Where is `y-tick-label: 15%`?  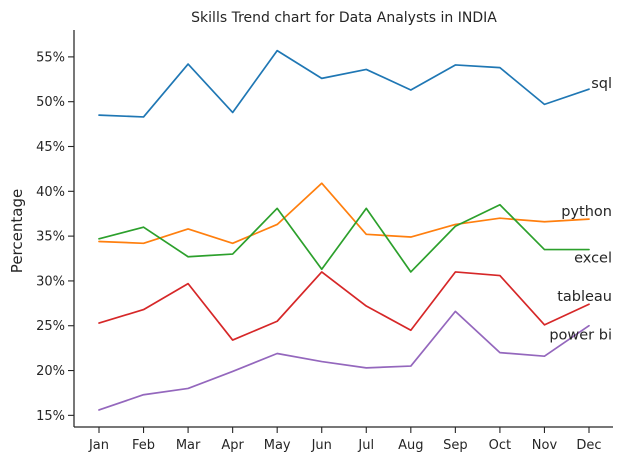 y-tick-label: 15% is located at coordinates (50, 416).